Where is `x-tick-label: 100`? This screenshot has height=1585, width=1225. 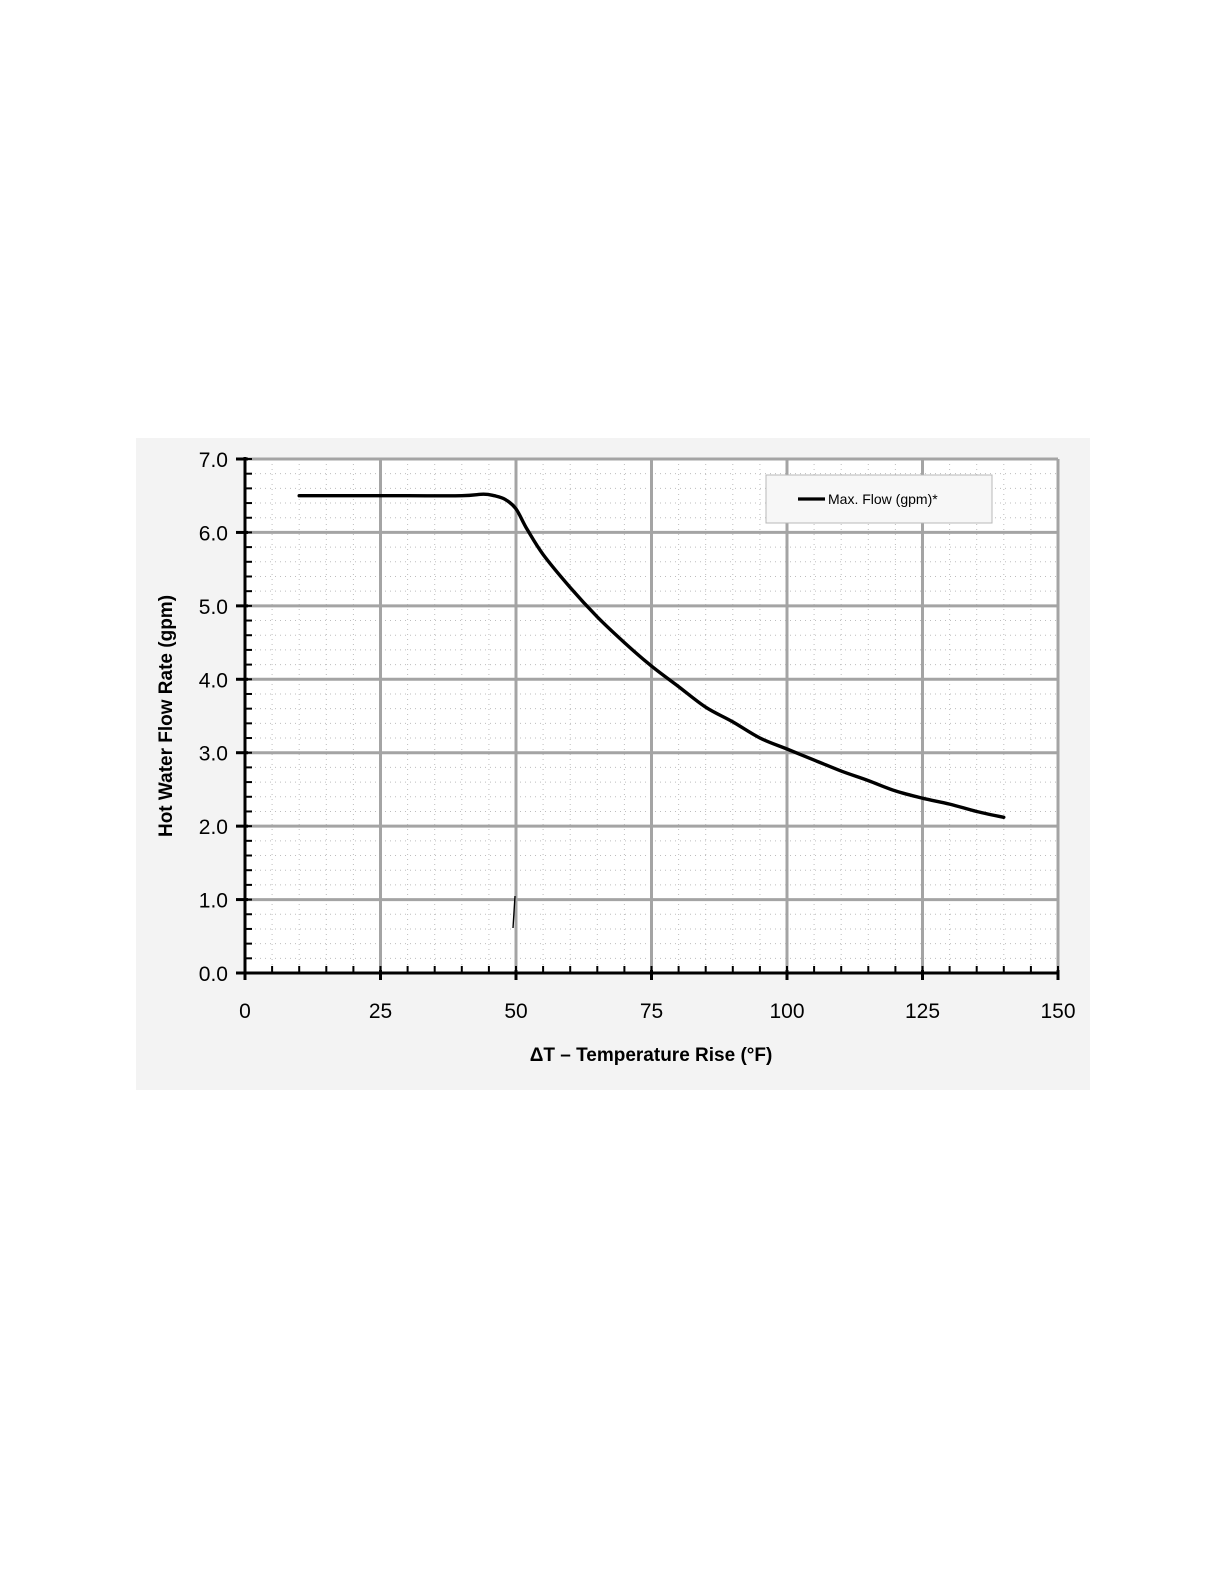 x-tick-label: 100 is located at coordinates (786, 1011).